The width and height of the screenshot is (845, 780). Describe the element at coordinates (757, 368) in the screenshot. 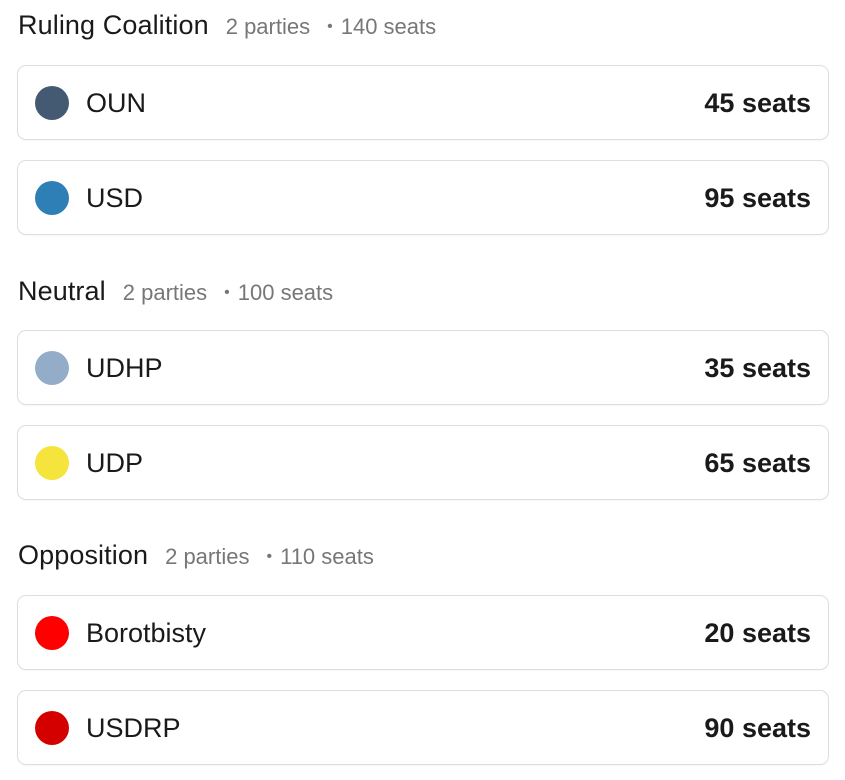

I see `party-seats: 35 seats` at that location.